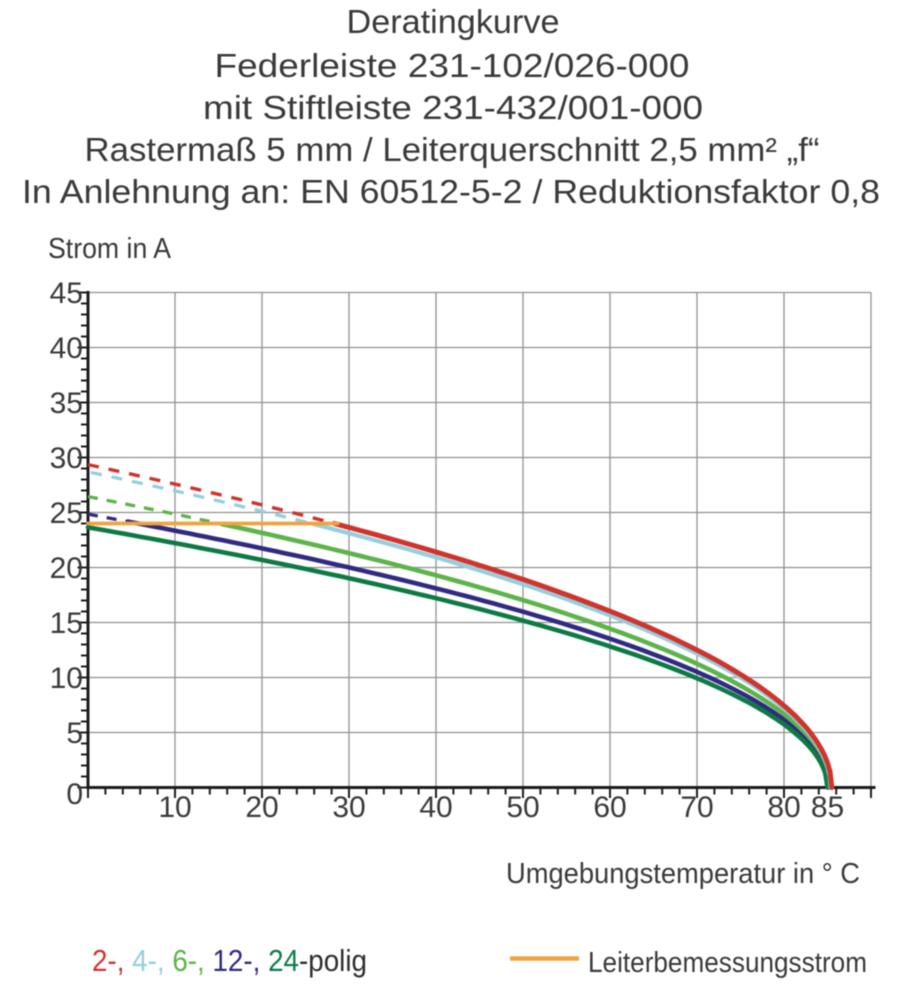 The image size is (903, 1000). I want to click on svg-text: 45, so click(66, 293).